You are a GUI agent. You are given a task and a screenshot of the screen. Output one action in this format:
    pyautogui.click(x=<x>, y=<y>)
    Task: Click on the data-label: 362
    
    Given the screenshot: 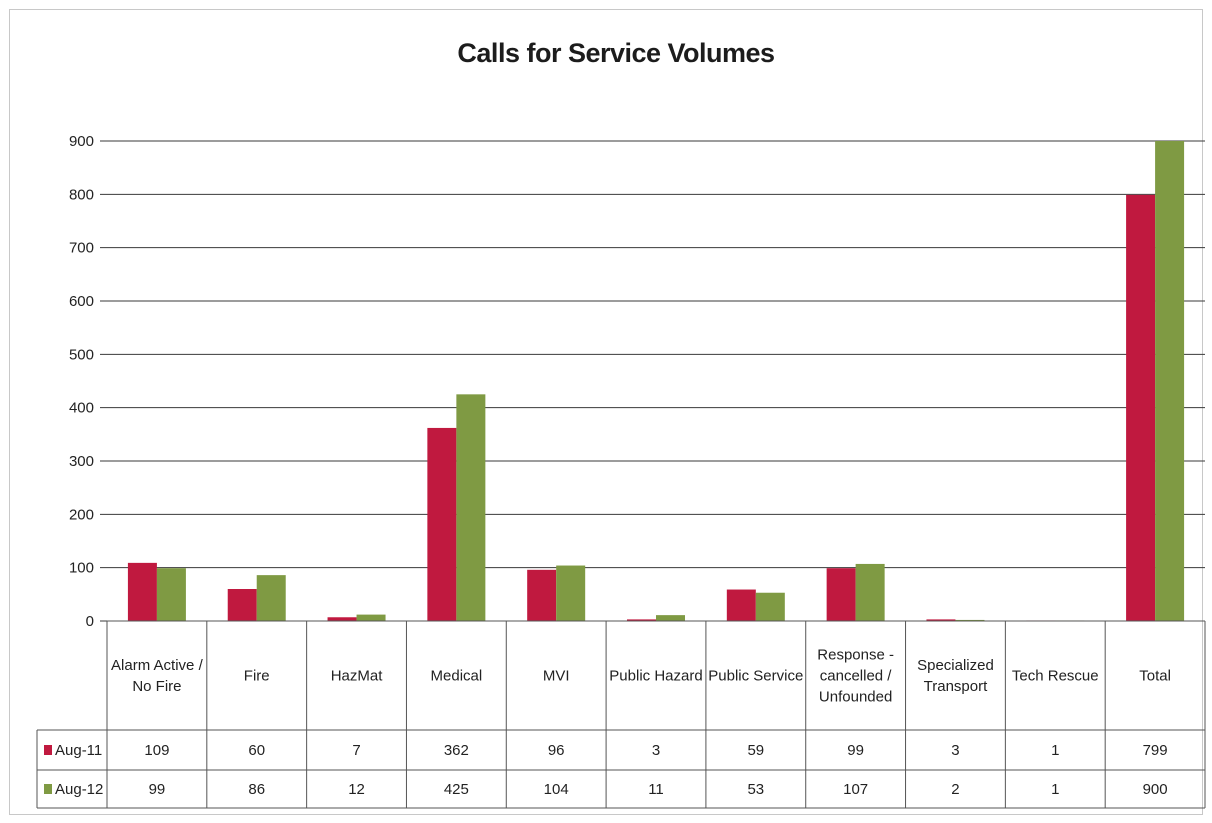 What is the action you would take?
    pyautogui.click(x=456, y=750)
    